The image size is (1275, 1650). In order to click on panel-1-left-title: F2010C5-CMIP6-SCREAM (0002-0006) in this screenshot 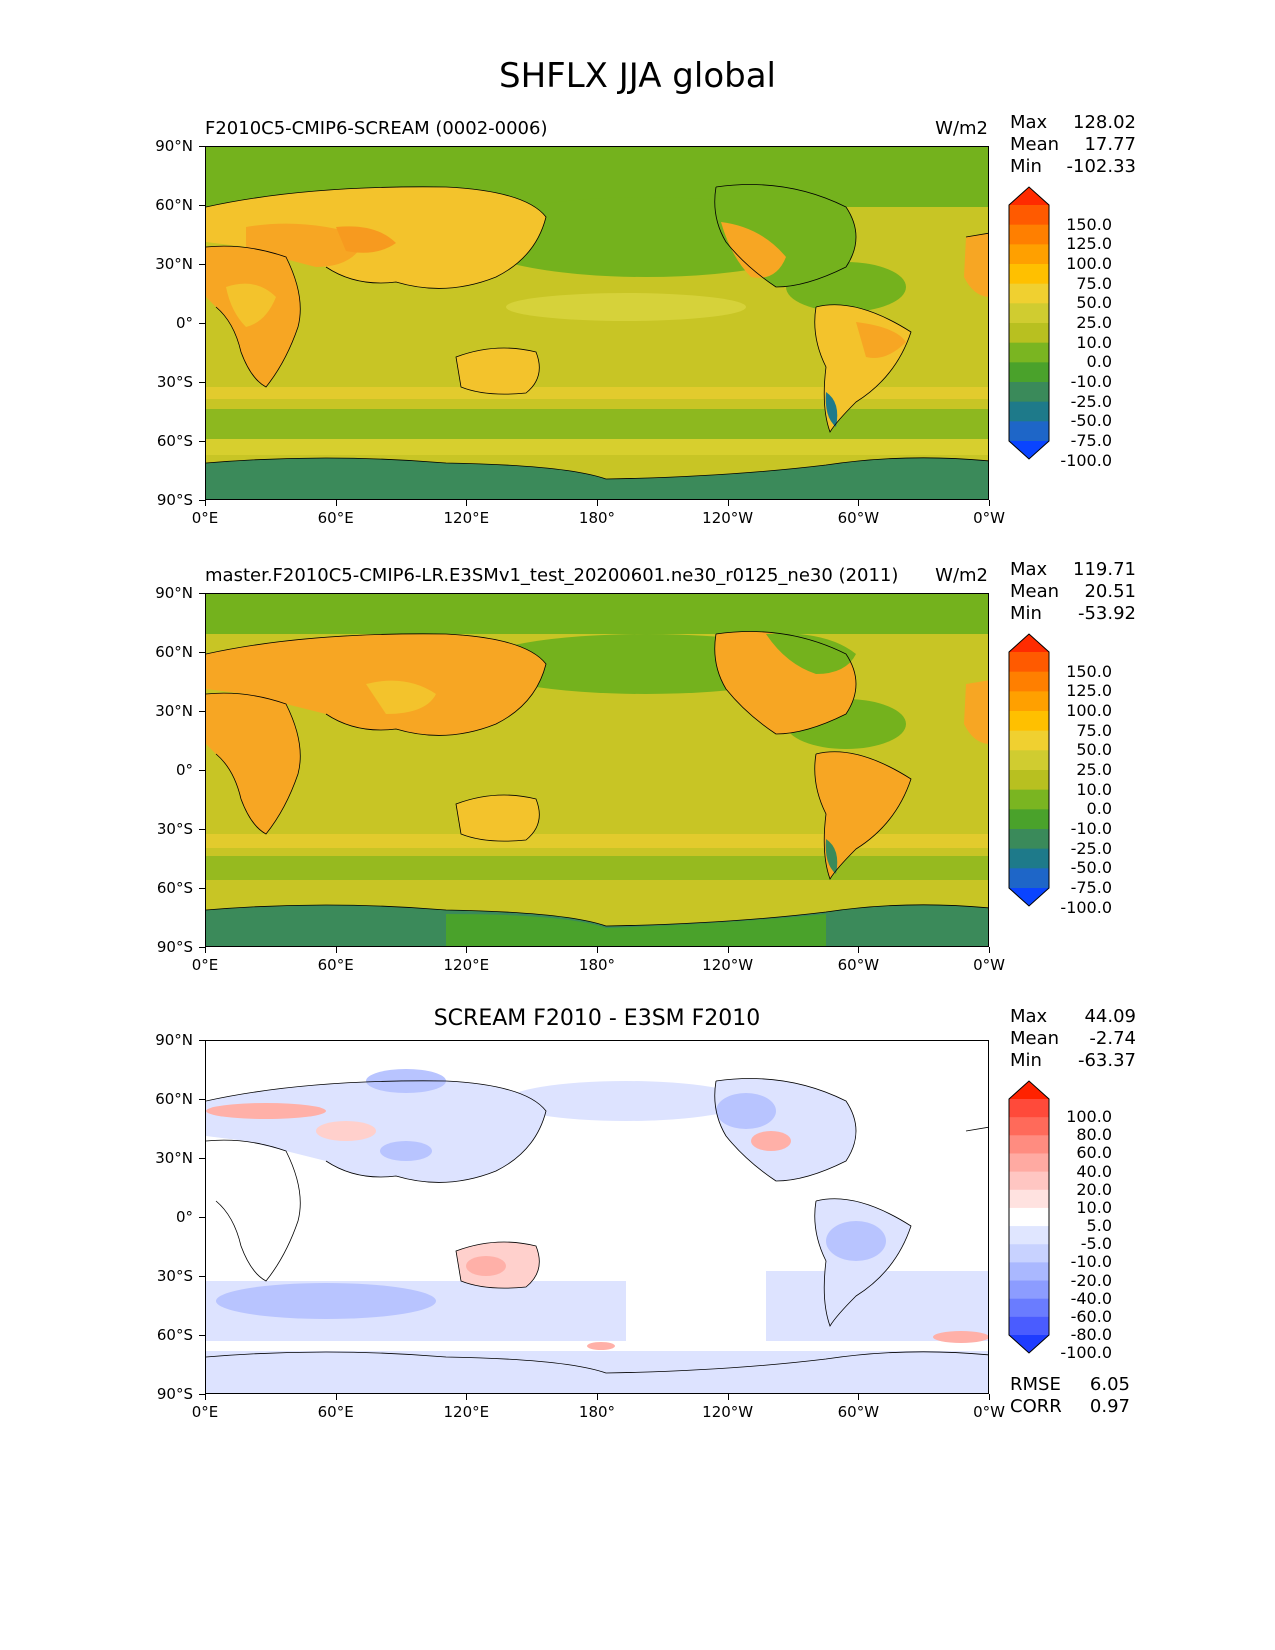, I will do `click(376, 128)`.